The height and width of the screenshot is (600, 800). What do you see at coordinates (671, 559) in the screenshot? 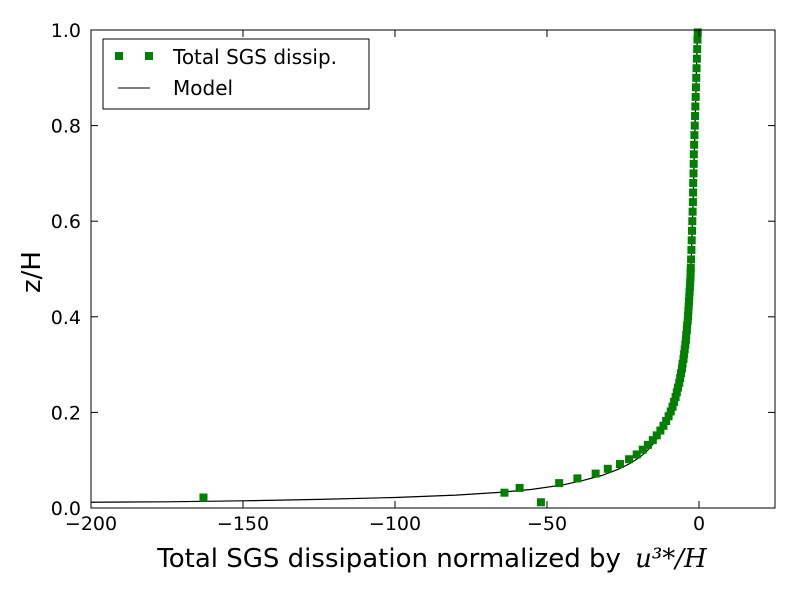
I see `x-axis-label-math: u³*/H` at bounding box center [671, 559].